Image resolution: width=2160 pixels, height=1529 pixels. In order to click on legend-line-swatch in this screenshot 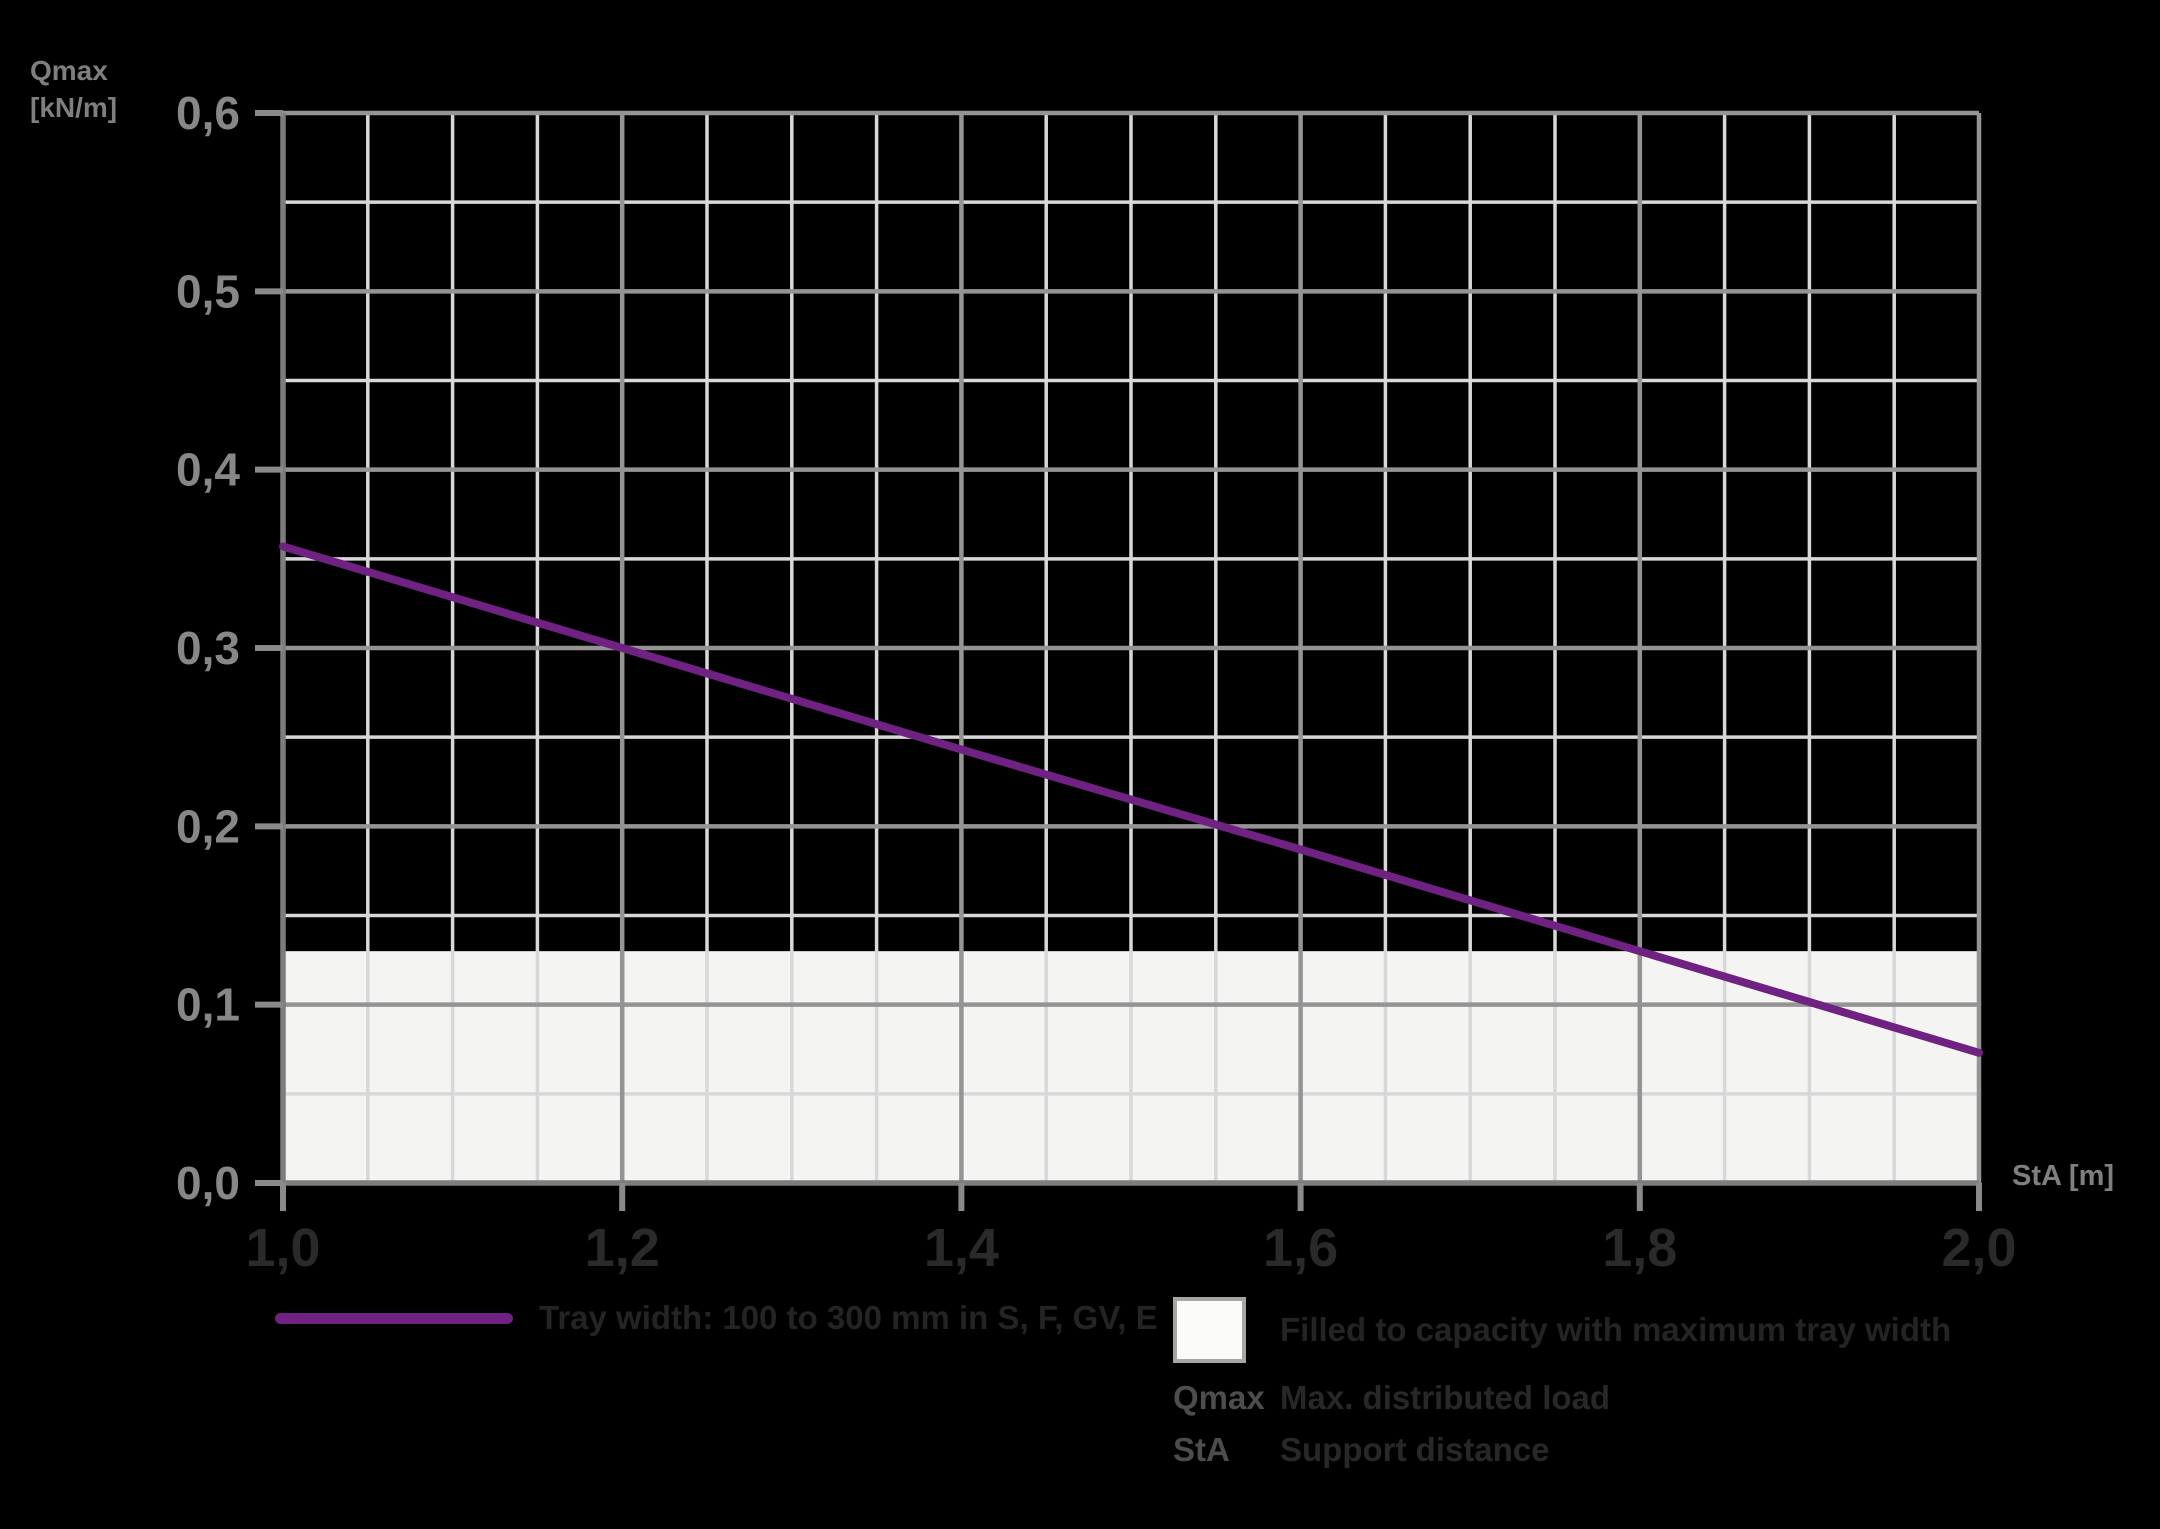, I will do `click(394, 1318)`.